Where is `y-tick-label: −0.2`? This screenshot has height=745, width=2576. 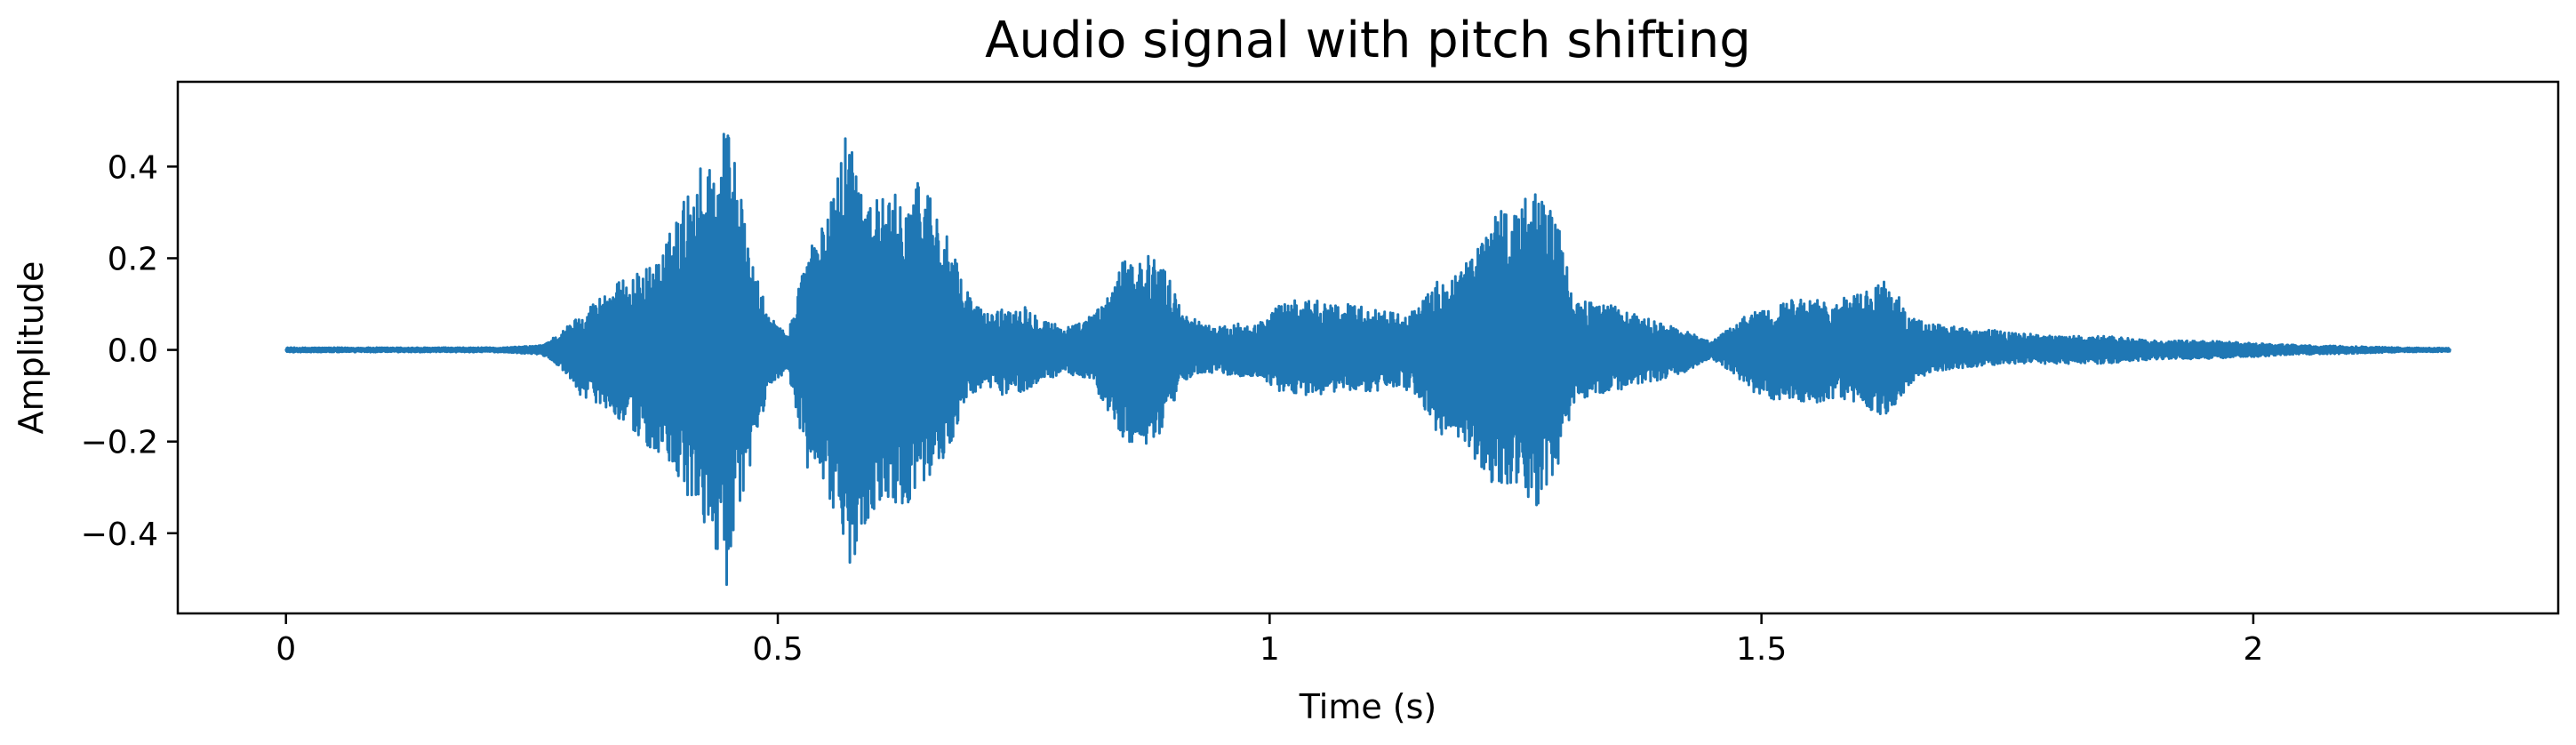
y-tick-label: −0.2 is located at coordinates (119, 443).